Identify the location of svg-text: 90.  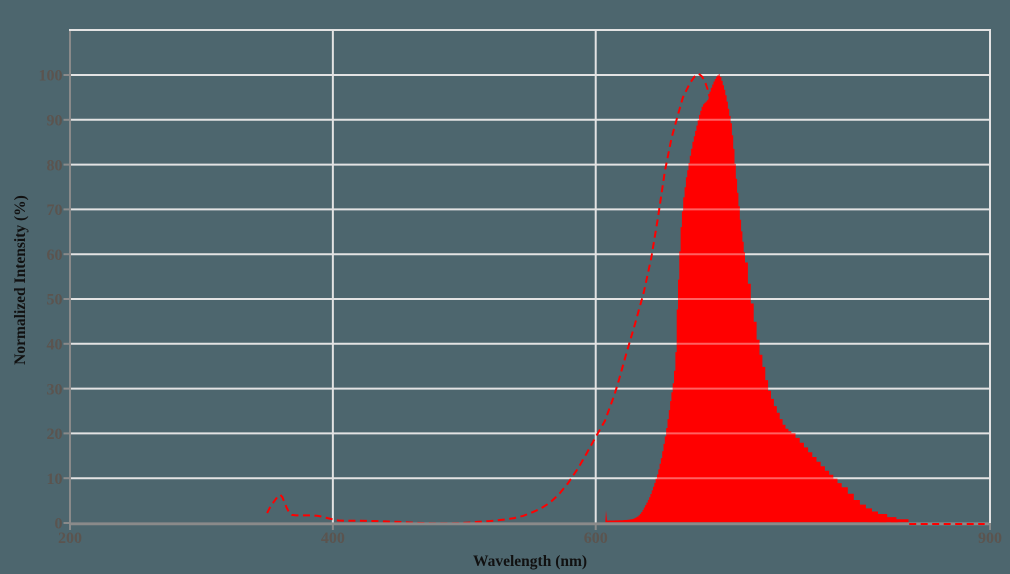
(55, 121).